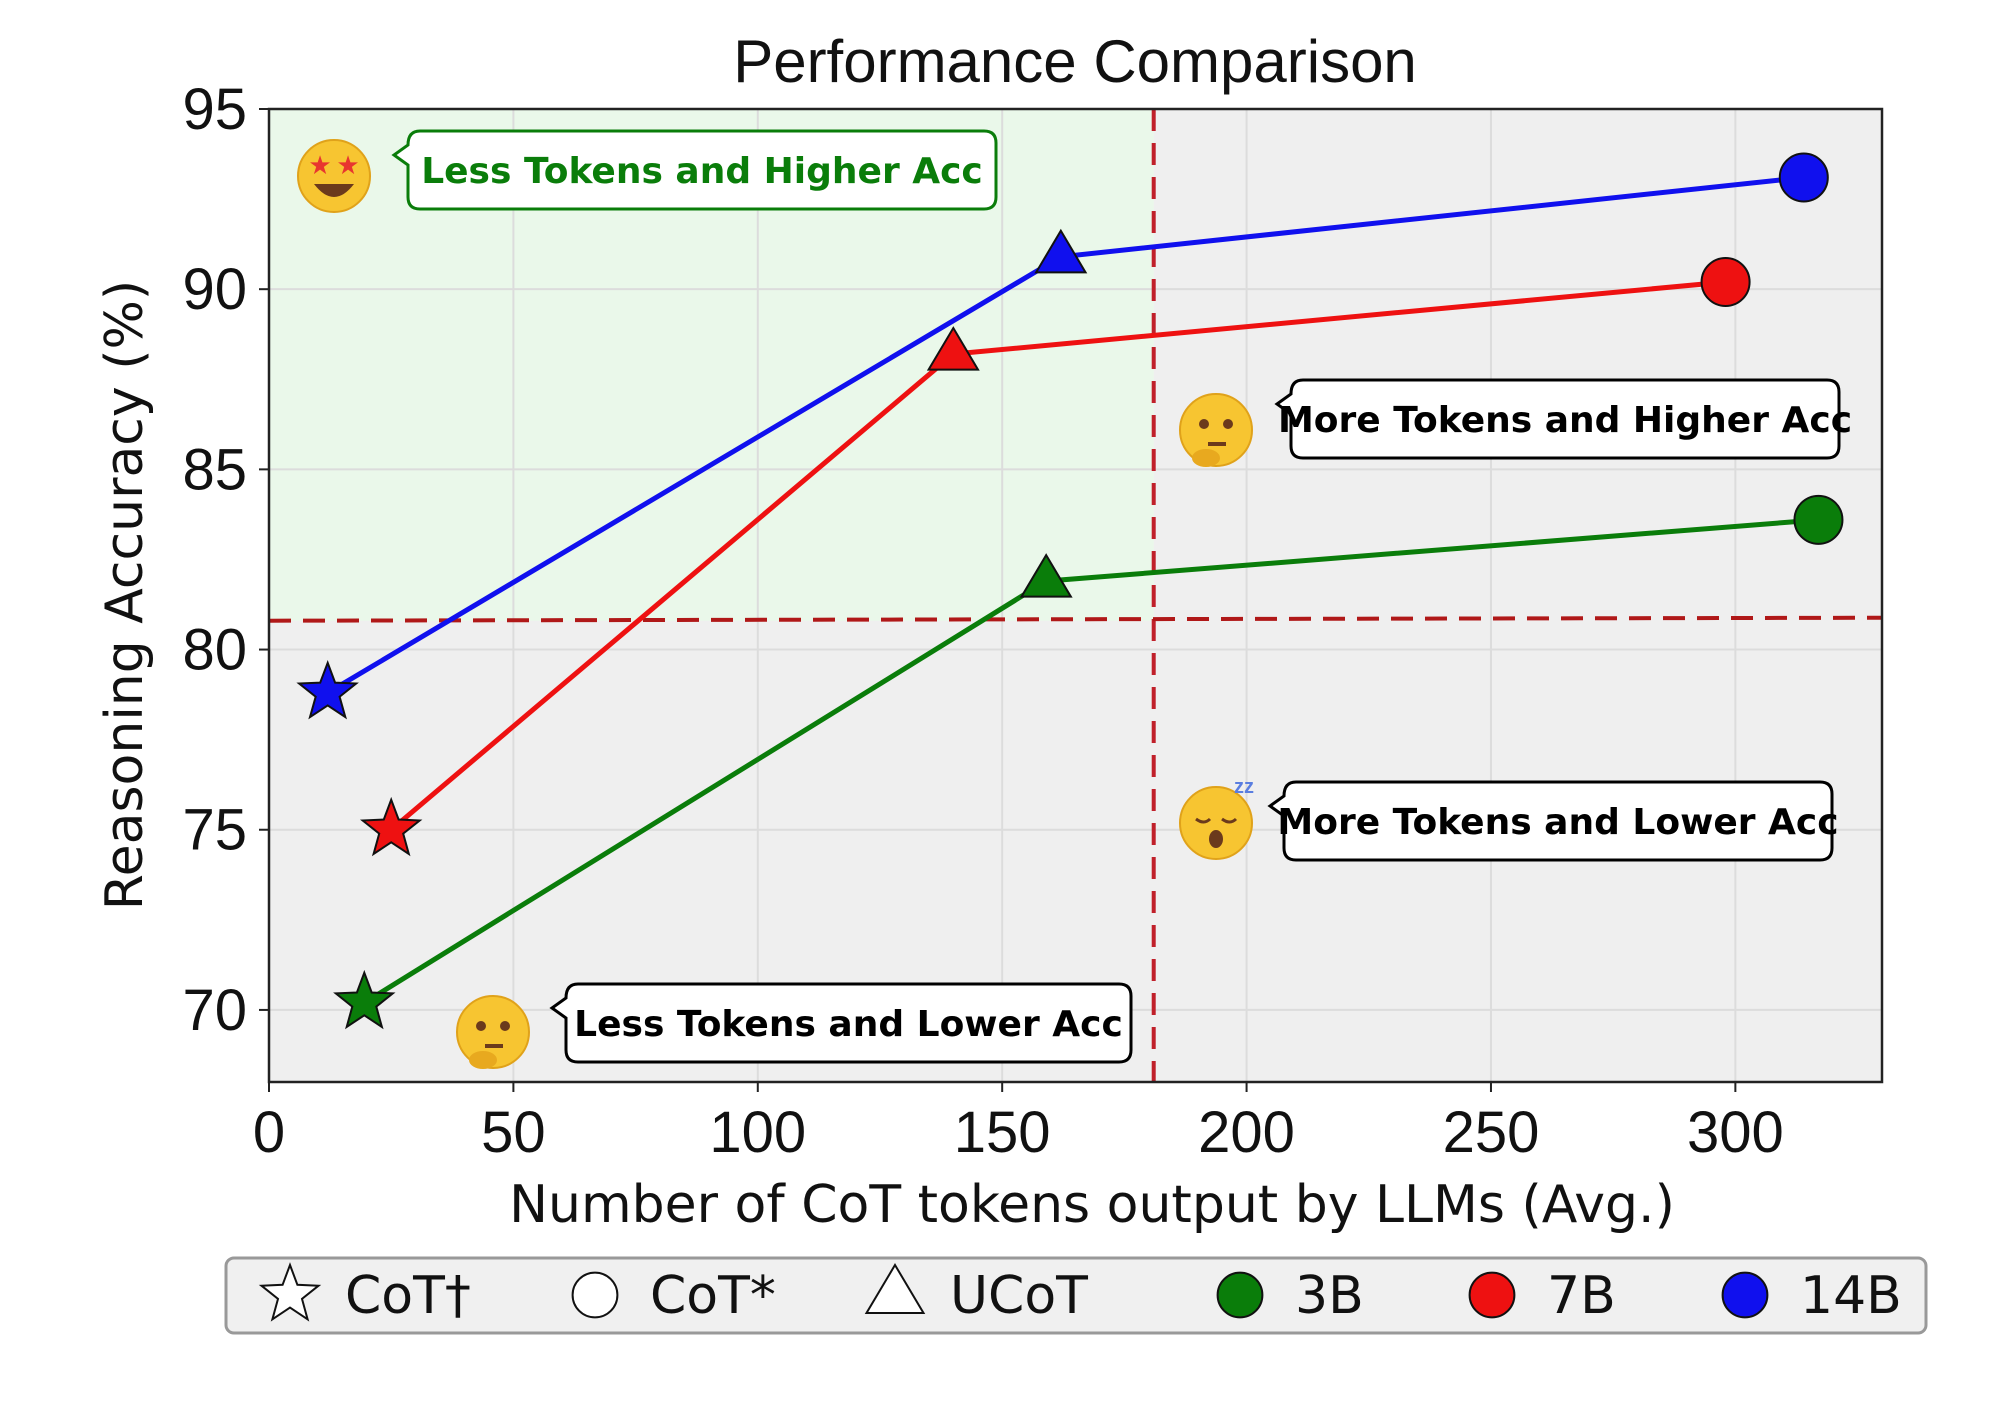 This screenshot has height=1404, width=2016. Describe the element at coordinates (953, 348) in the screenshot. I see `data-point-7B-triangle` at that location.